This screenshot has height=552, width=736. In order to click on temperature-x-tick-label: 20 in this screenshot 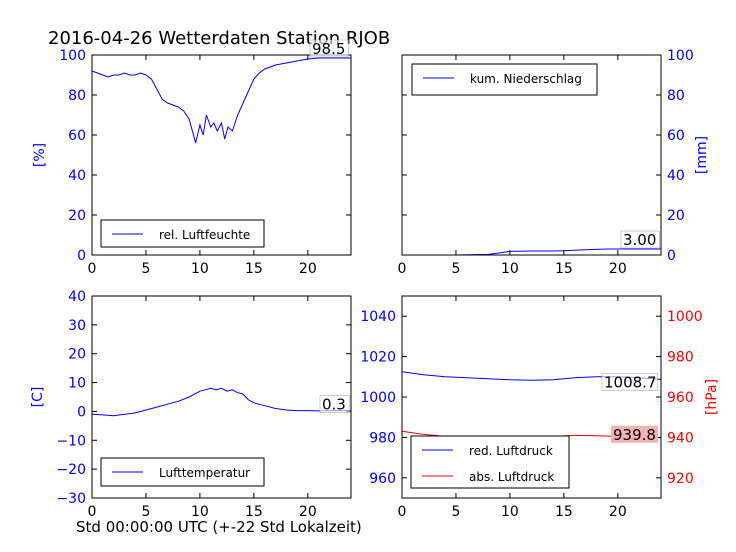, I will do `click(308, 512)`.